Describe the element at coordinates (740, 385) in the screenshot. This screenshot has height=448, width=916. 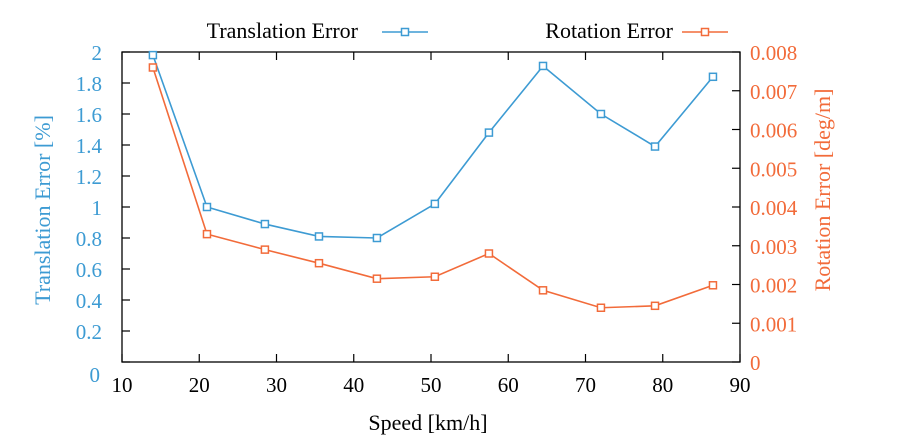
I see `x-tick-label: 90` at that location.